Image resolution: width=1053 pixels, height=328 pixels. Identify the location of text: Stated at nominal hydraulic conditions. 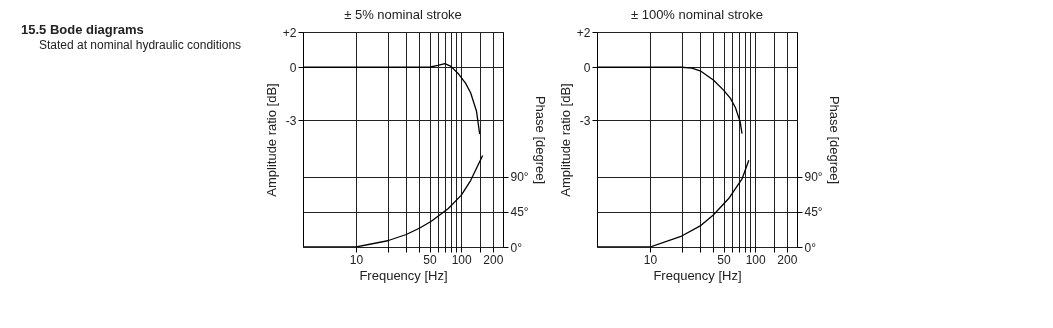
(140, 45).